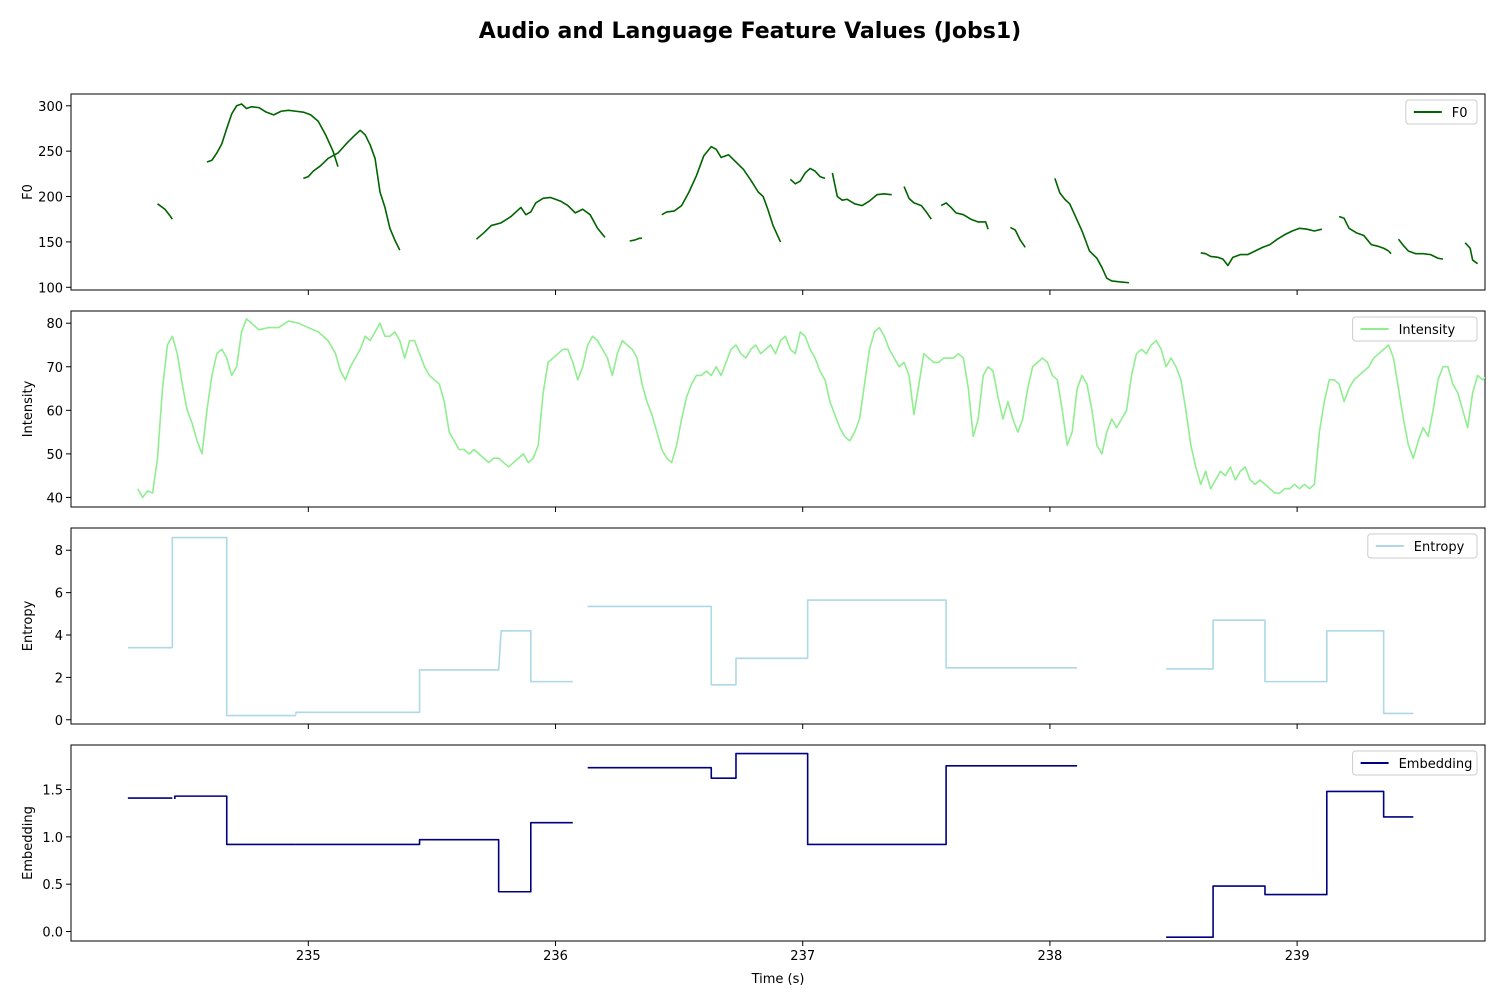 The height and width of the screenshot is (1000, 1500). What do you see at coordinates (1460, 113) in the screenshot?
I see `legend-label: F0` at bounding box center [1460, 113].